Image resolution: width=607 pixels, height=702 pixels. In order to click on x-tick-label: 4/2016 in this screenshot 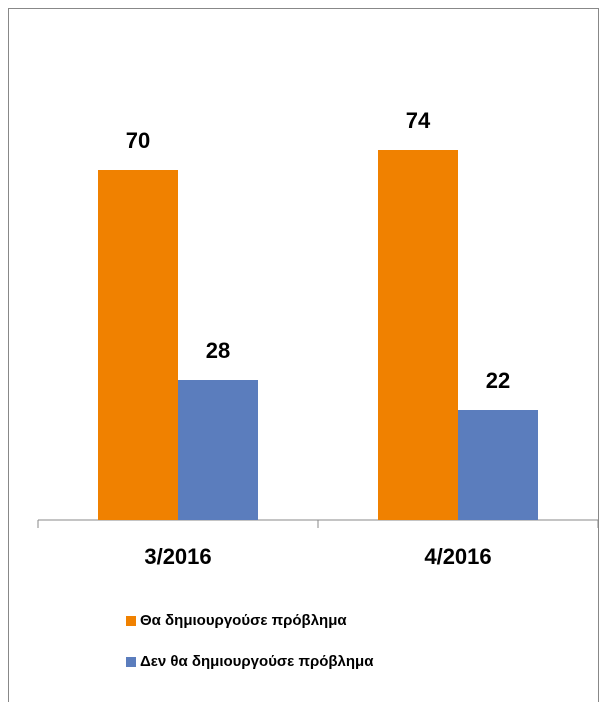, I will do `click(457, 556)`.